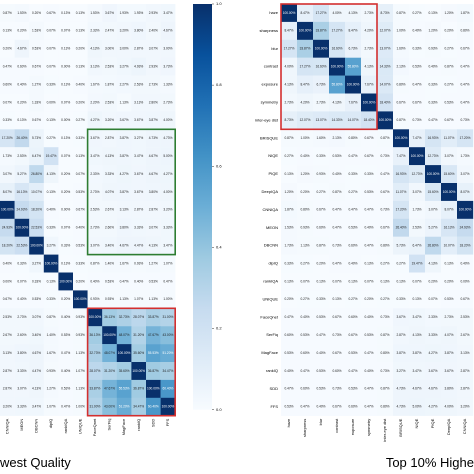  I want to click on cell-label: 3.00%, so click(167, 49).